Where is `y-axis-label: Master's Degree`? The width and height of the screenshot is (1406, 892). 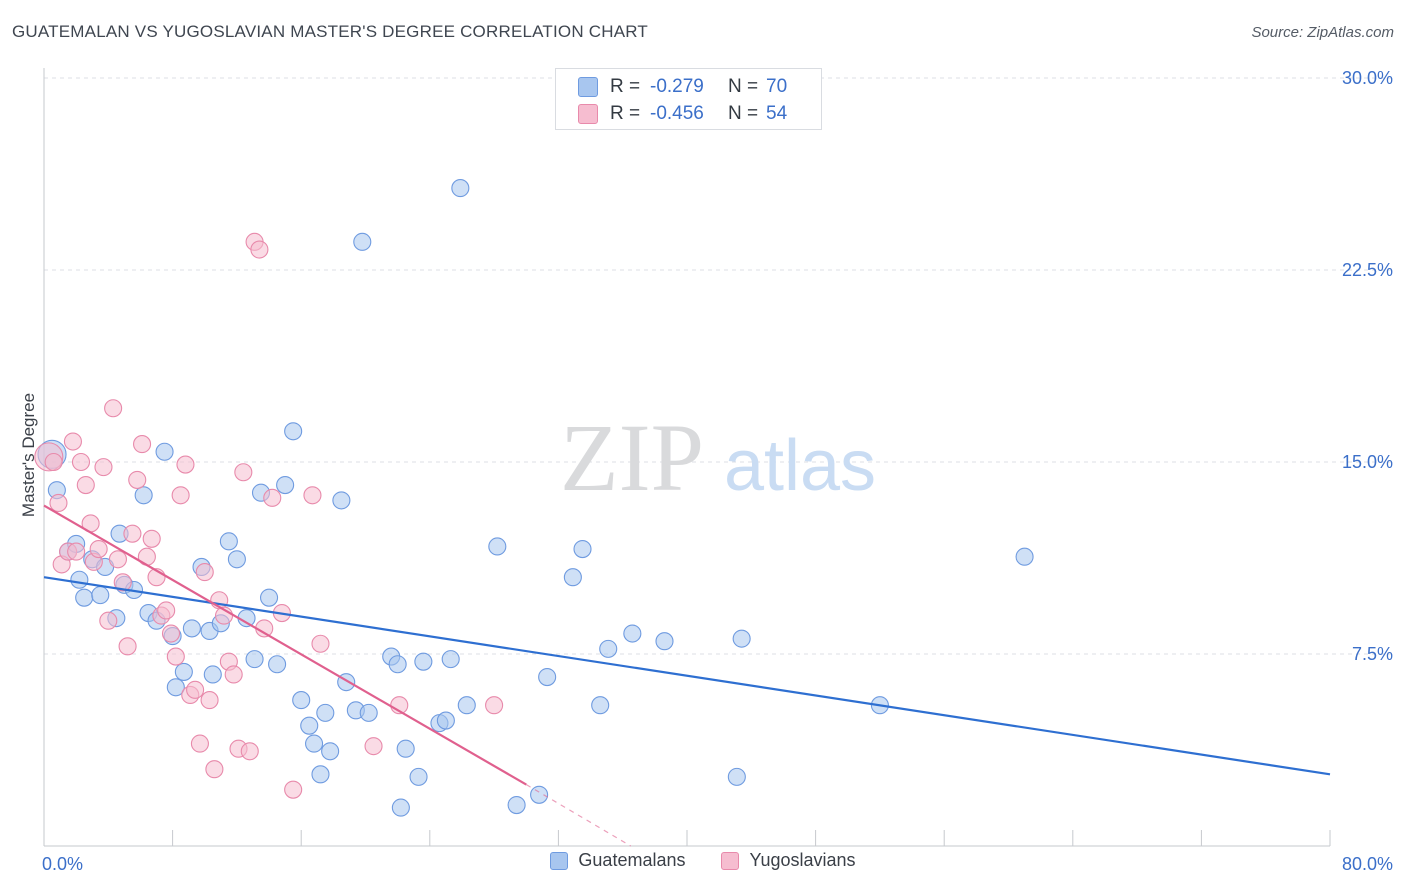
y-axis-label: Master's Degree is located at coordinates (28, 455).